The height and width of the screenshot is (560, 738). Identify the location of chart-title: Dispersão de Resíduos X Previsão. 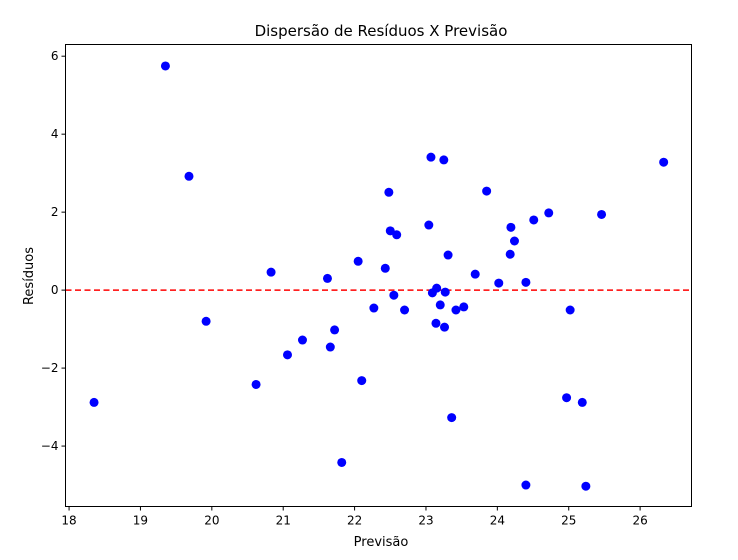
(381, 31).